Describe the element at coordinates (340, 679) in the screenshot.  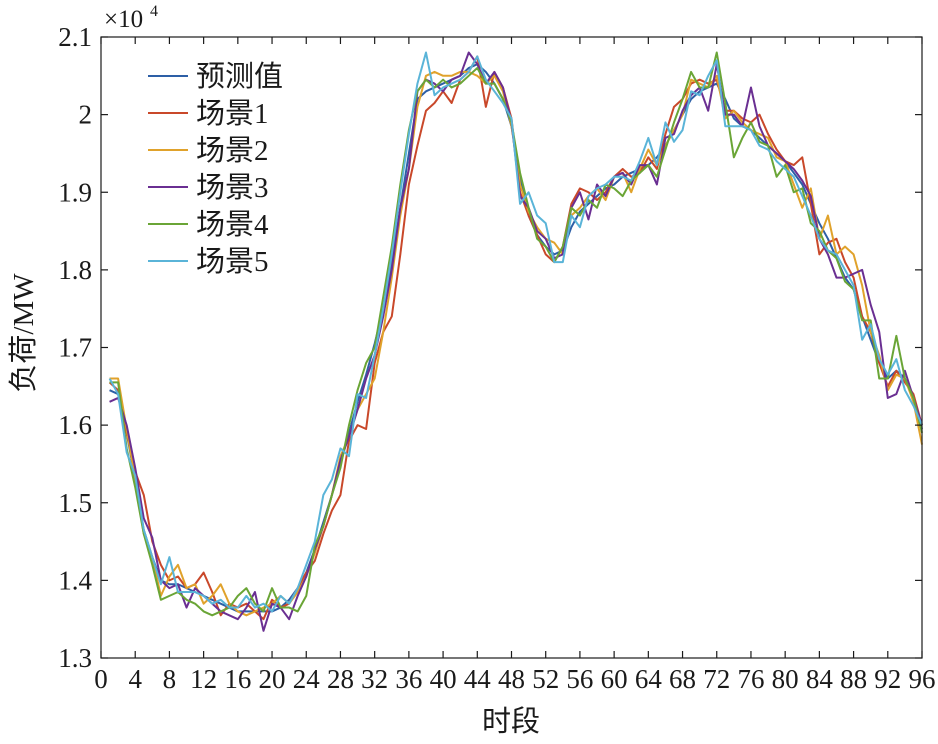
I see `x-tick-label: 28` at that location.